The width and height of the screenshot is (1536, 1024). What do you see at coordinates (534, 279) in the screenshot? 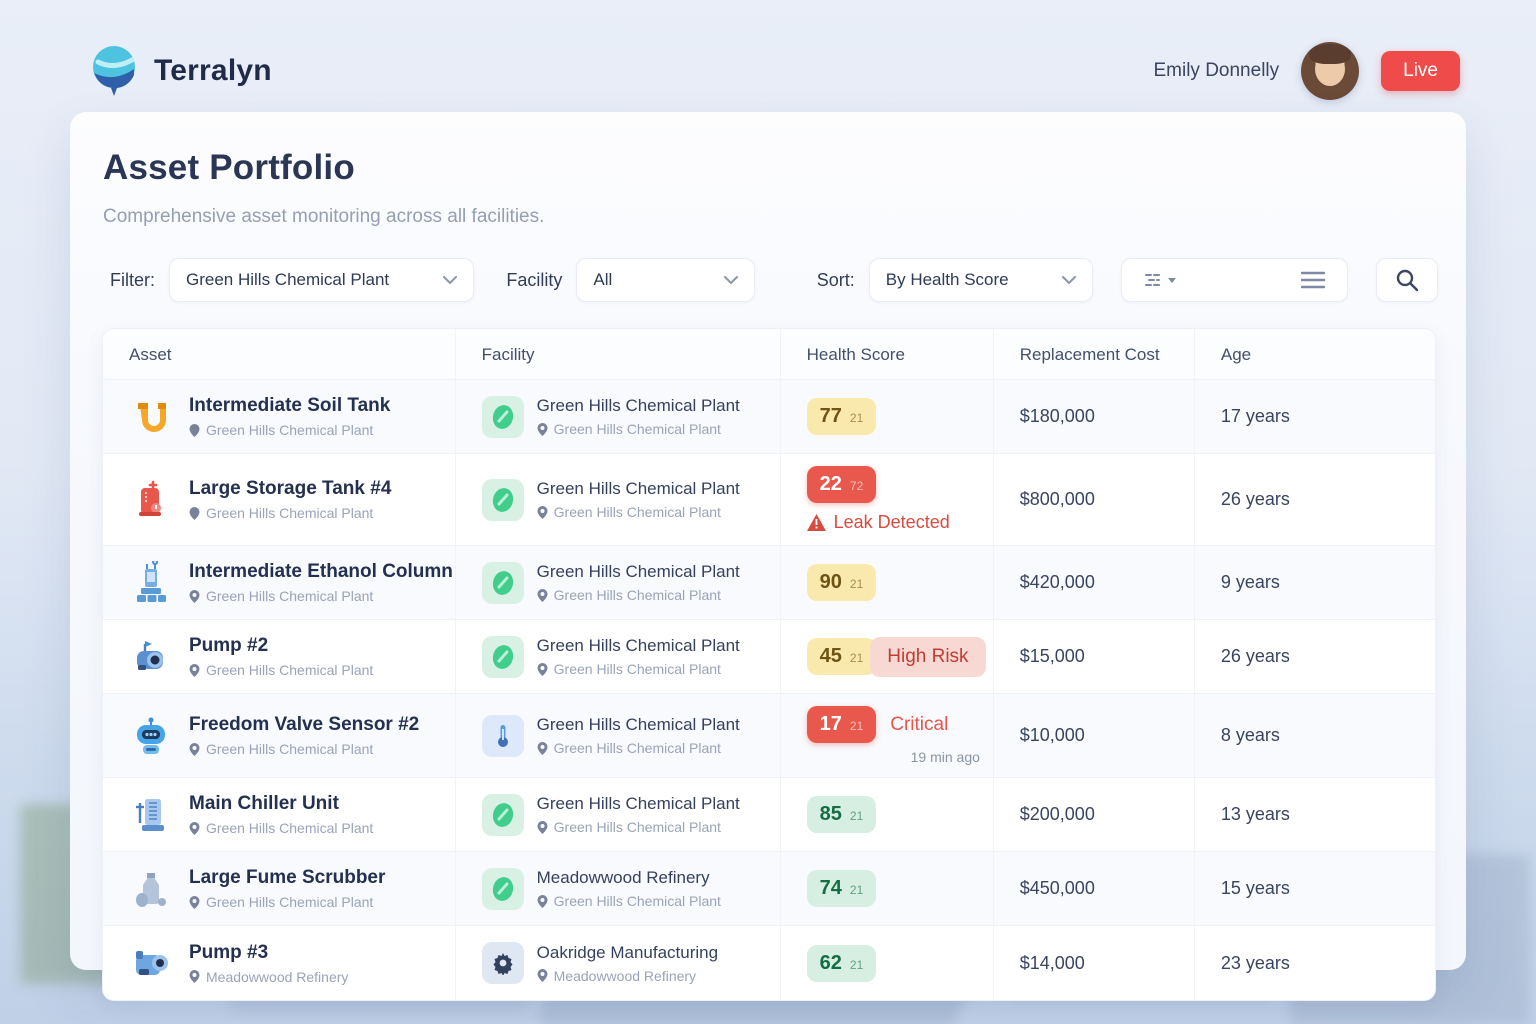
I see `facility-label: Facility` at bounding box center [534, 279].